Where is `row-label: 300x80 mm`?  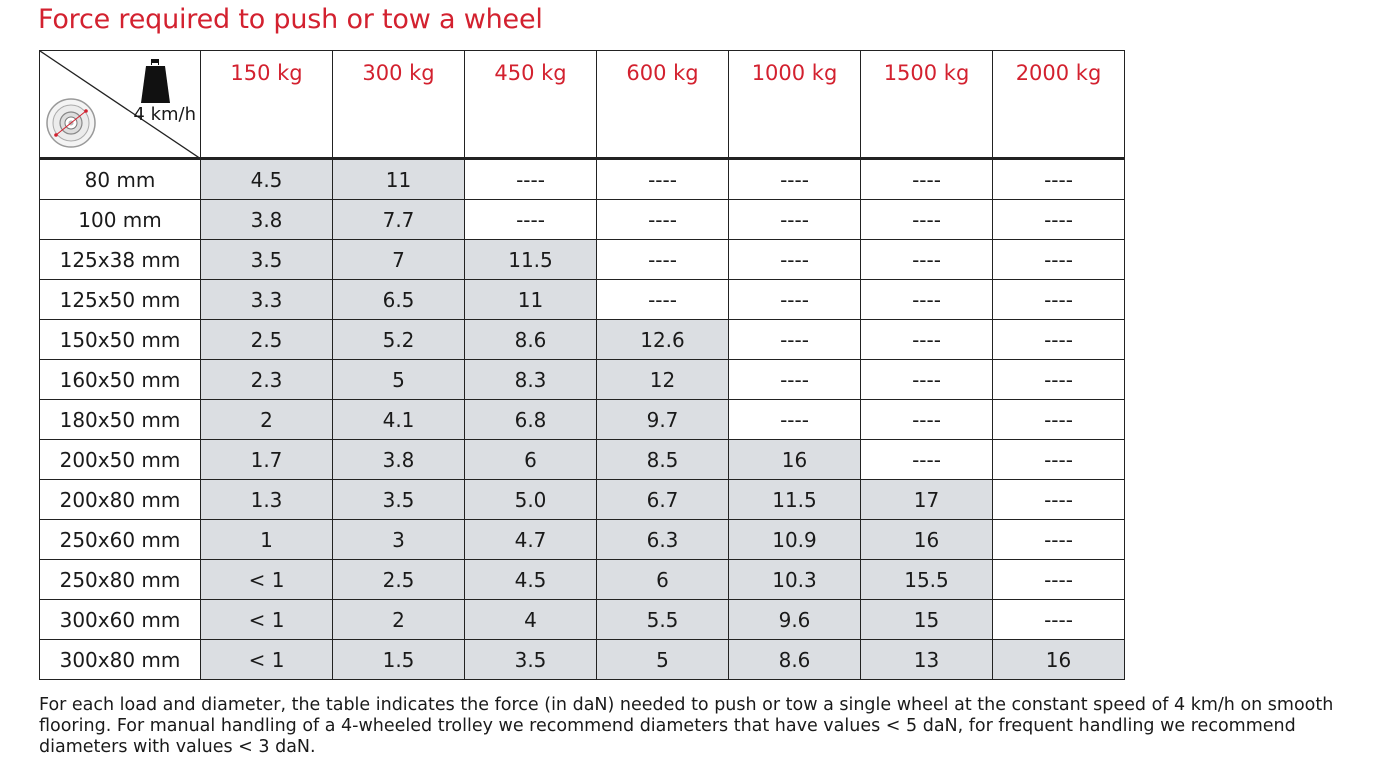 row-label: 300x80 mm is located at coordinates (120, 659).